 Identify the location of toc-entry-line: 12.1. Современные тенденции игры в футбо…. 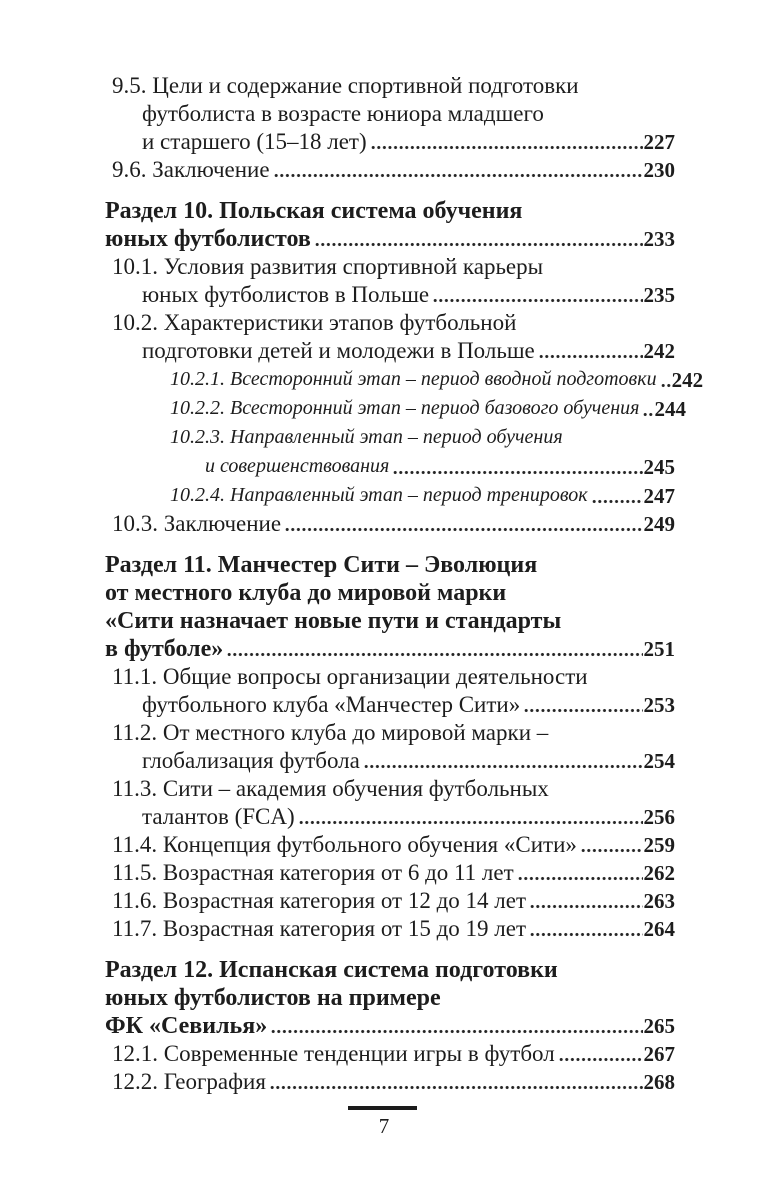
(393, 1054).